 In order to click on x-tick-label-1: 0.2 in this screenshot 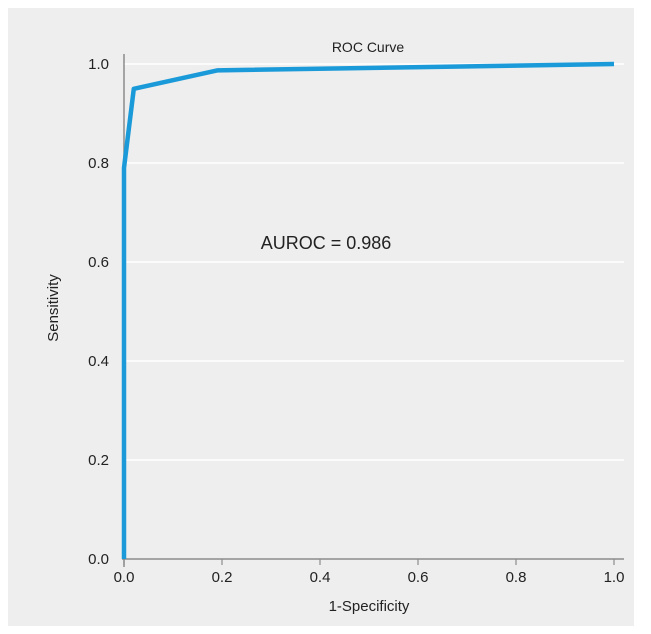, I will do `click(222, 577)`.